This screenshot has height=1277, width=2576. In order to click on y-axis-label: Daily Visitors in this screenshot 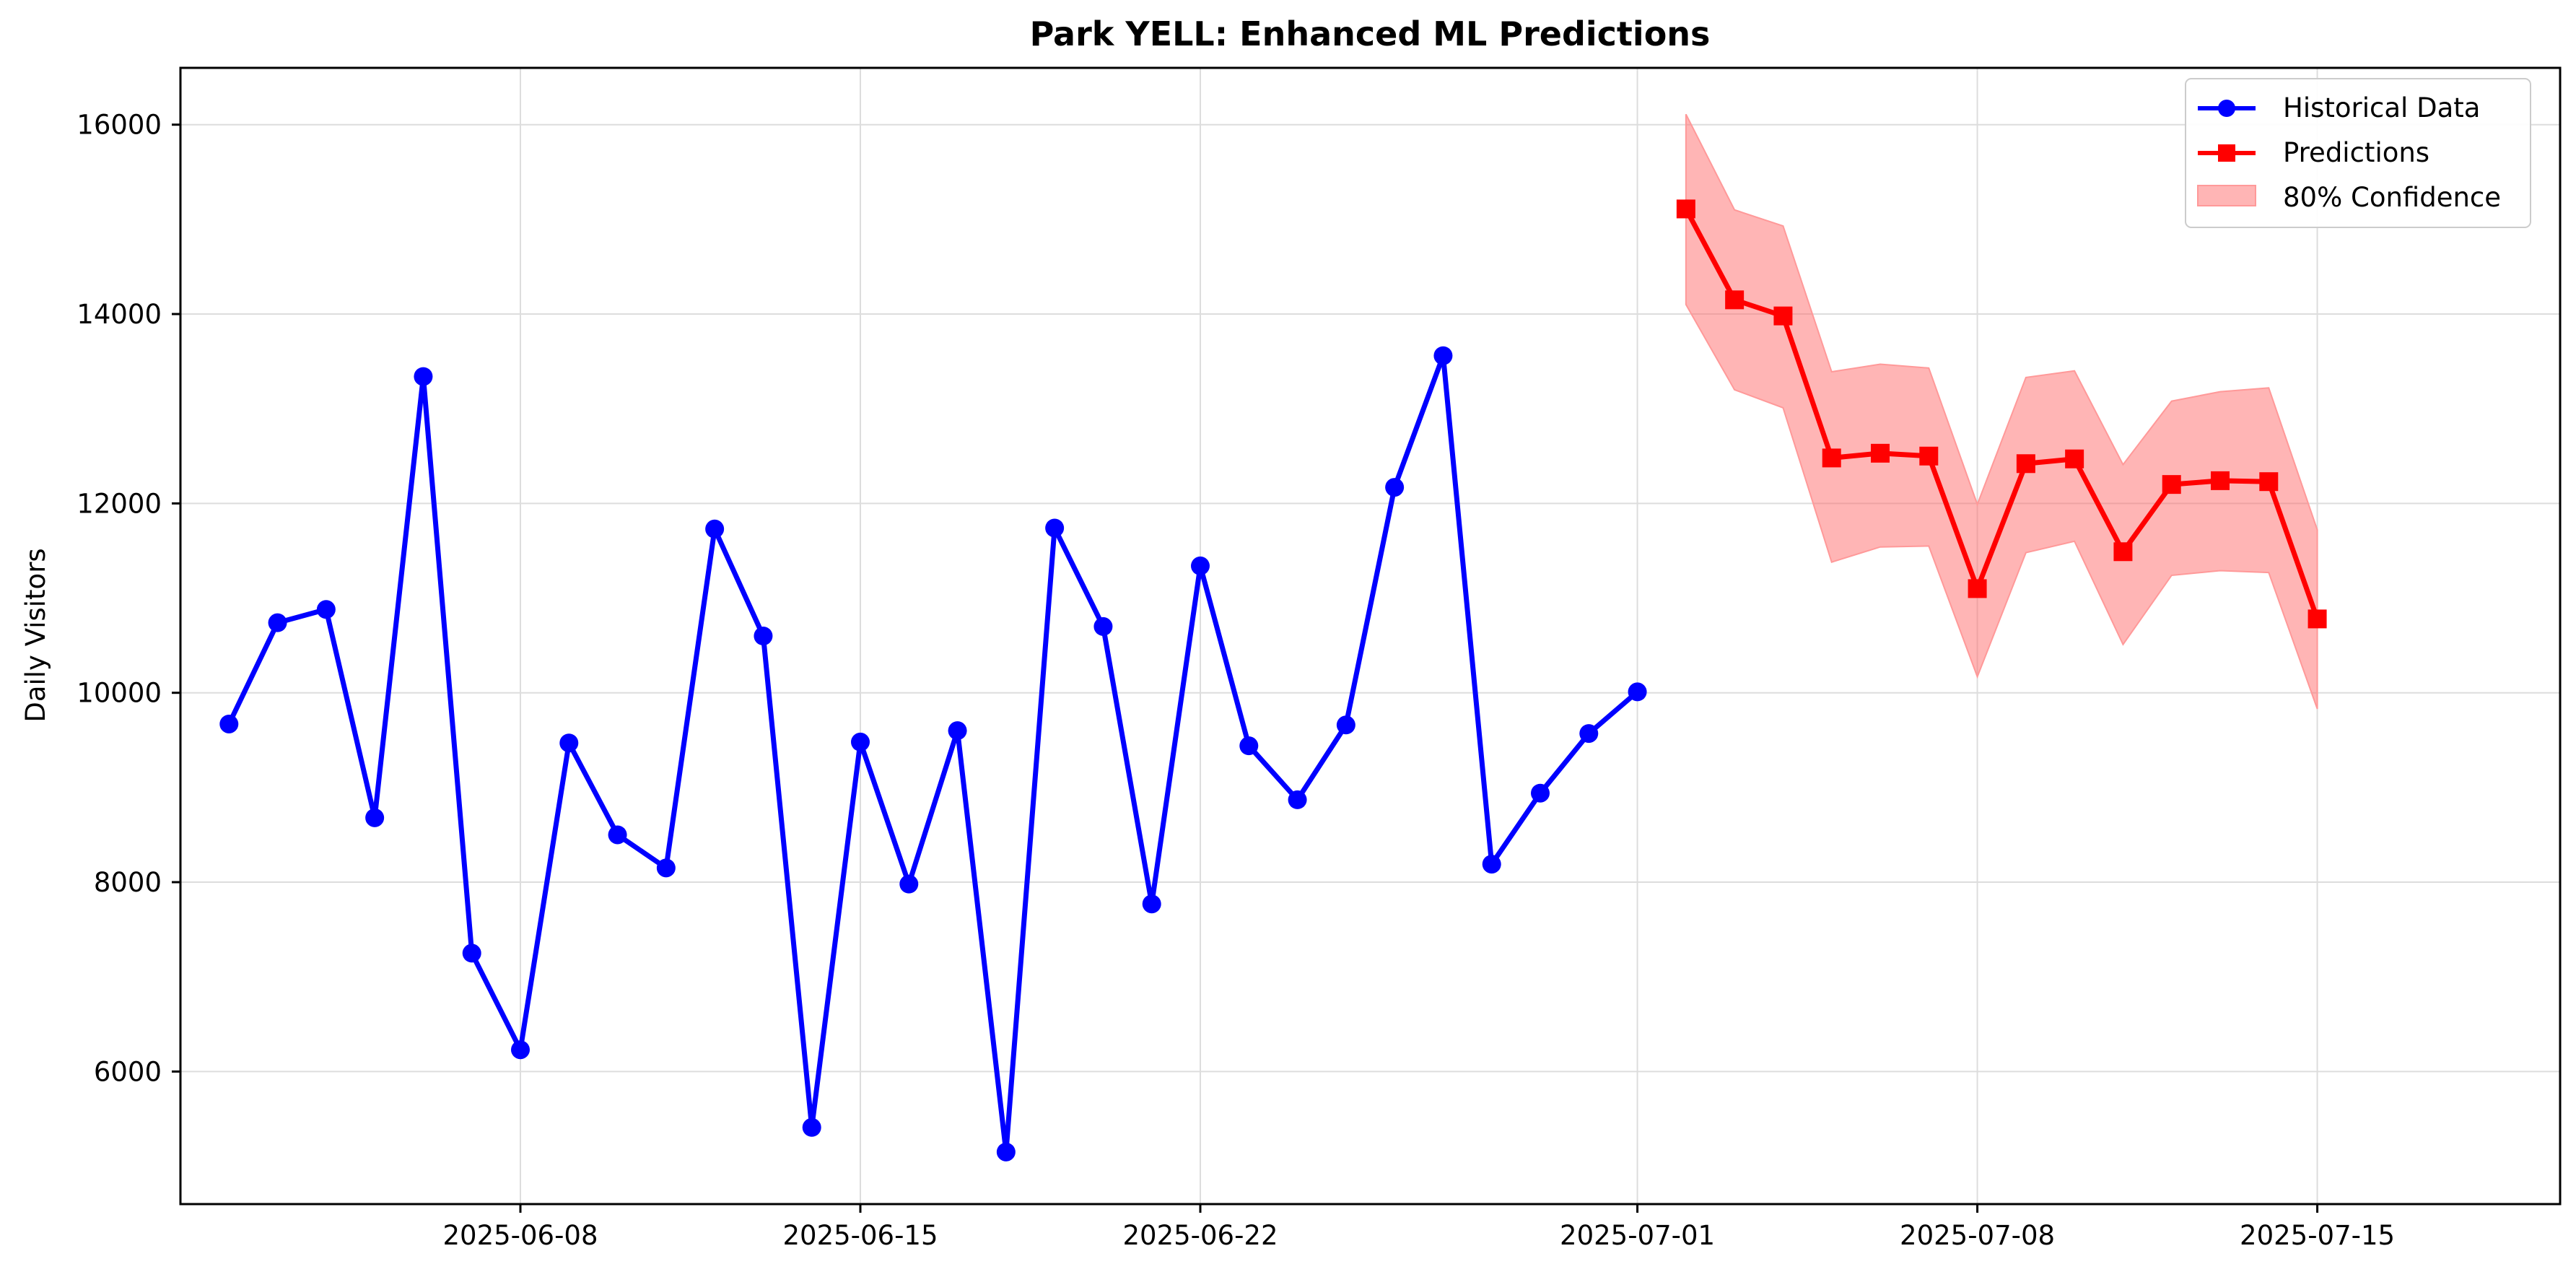, I will do `click(35, 635)`.